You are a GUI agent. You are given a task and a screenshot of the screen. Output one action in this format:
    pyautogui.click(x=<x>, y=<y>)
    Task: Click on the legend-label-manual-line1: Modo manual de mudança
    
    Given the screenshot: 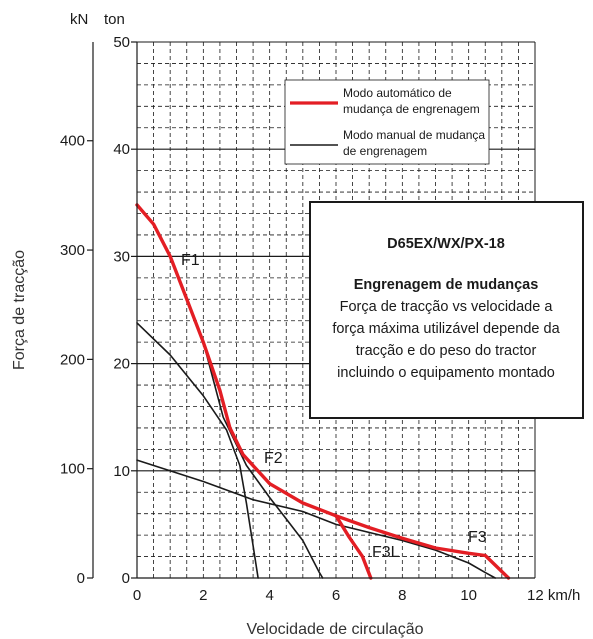 What is the action you would take?
    pyautogui.click(x=414, y=135)
    